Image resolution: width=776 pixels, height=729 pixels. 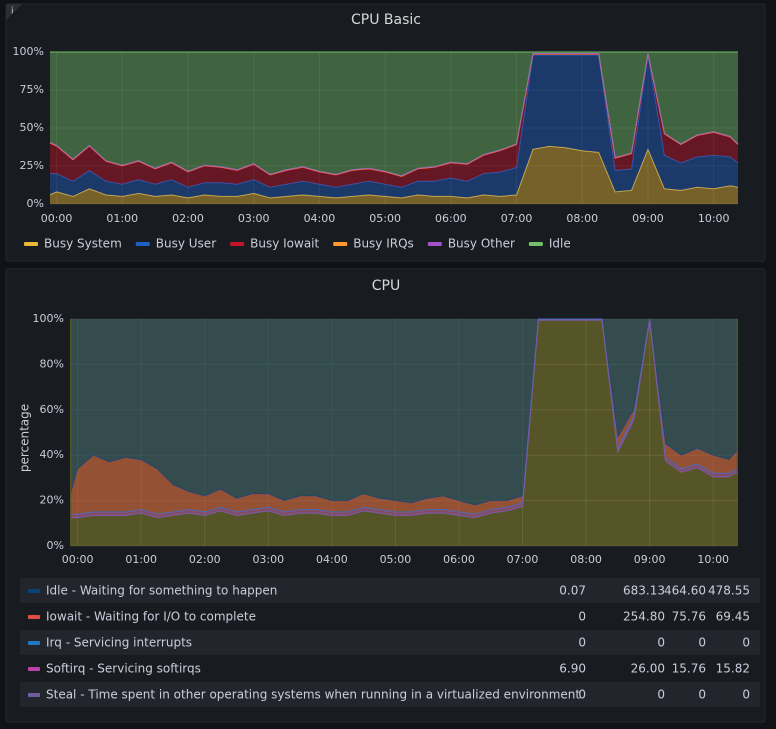 I want to click on legend-label: Iowait - Waiting for I/O to complete, so click(x=151, y=617).